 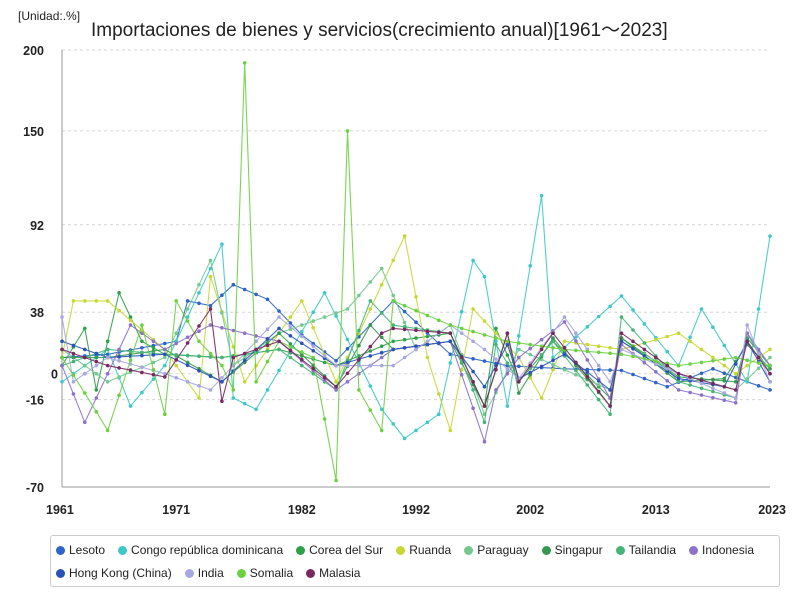 What do you see at coordinates (302, 510) in the screenshot?
I see `x-tick-label: 1982` at bounding box center [302, 510].